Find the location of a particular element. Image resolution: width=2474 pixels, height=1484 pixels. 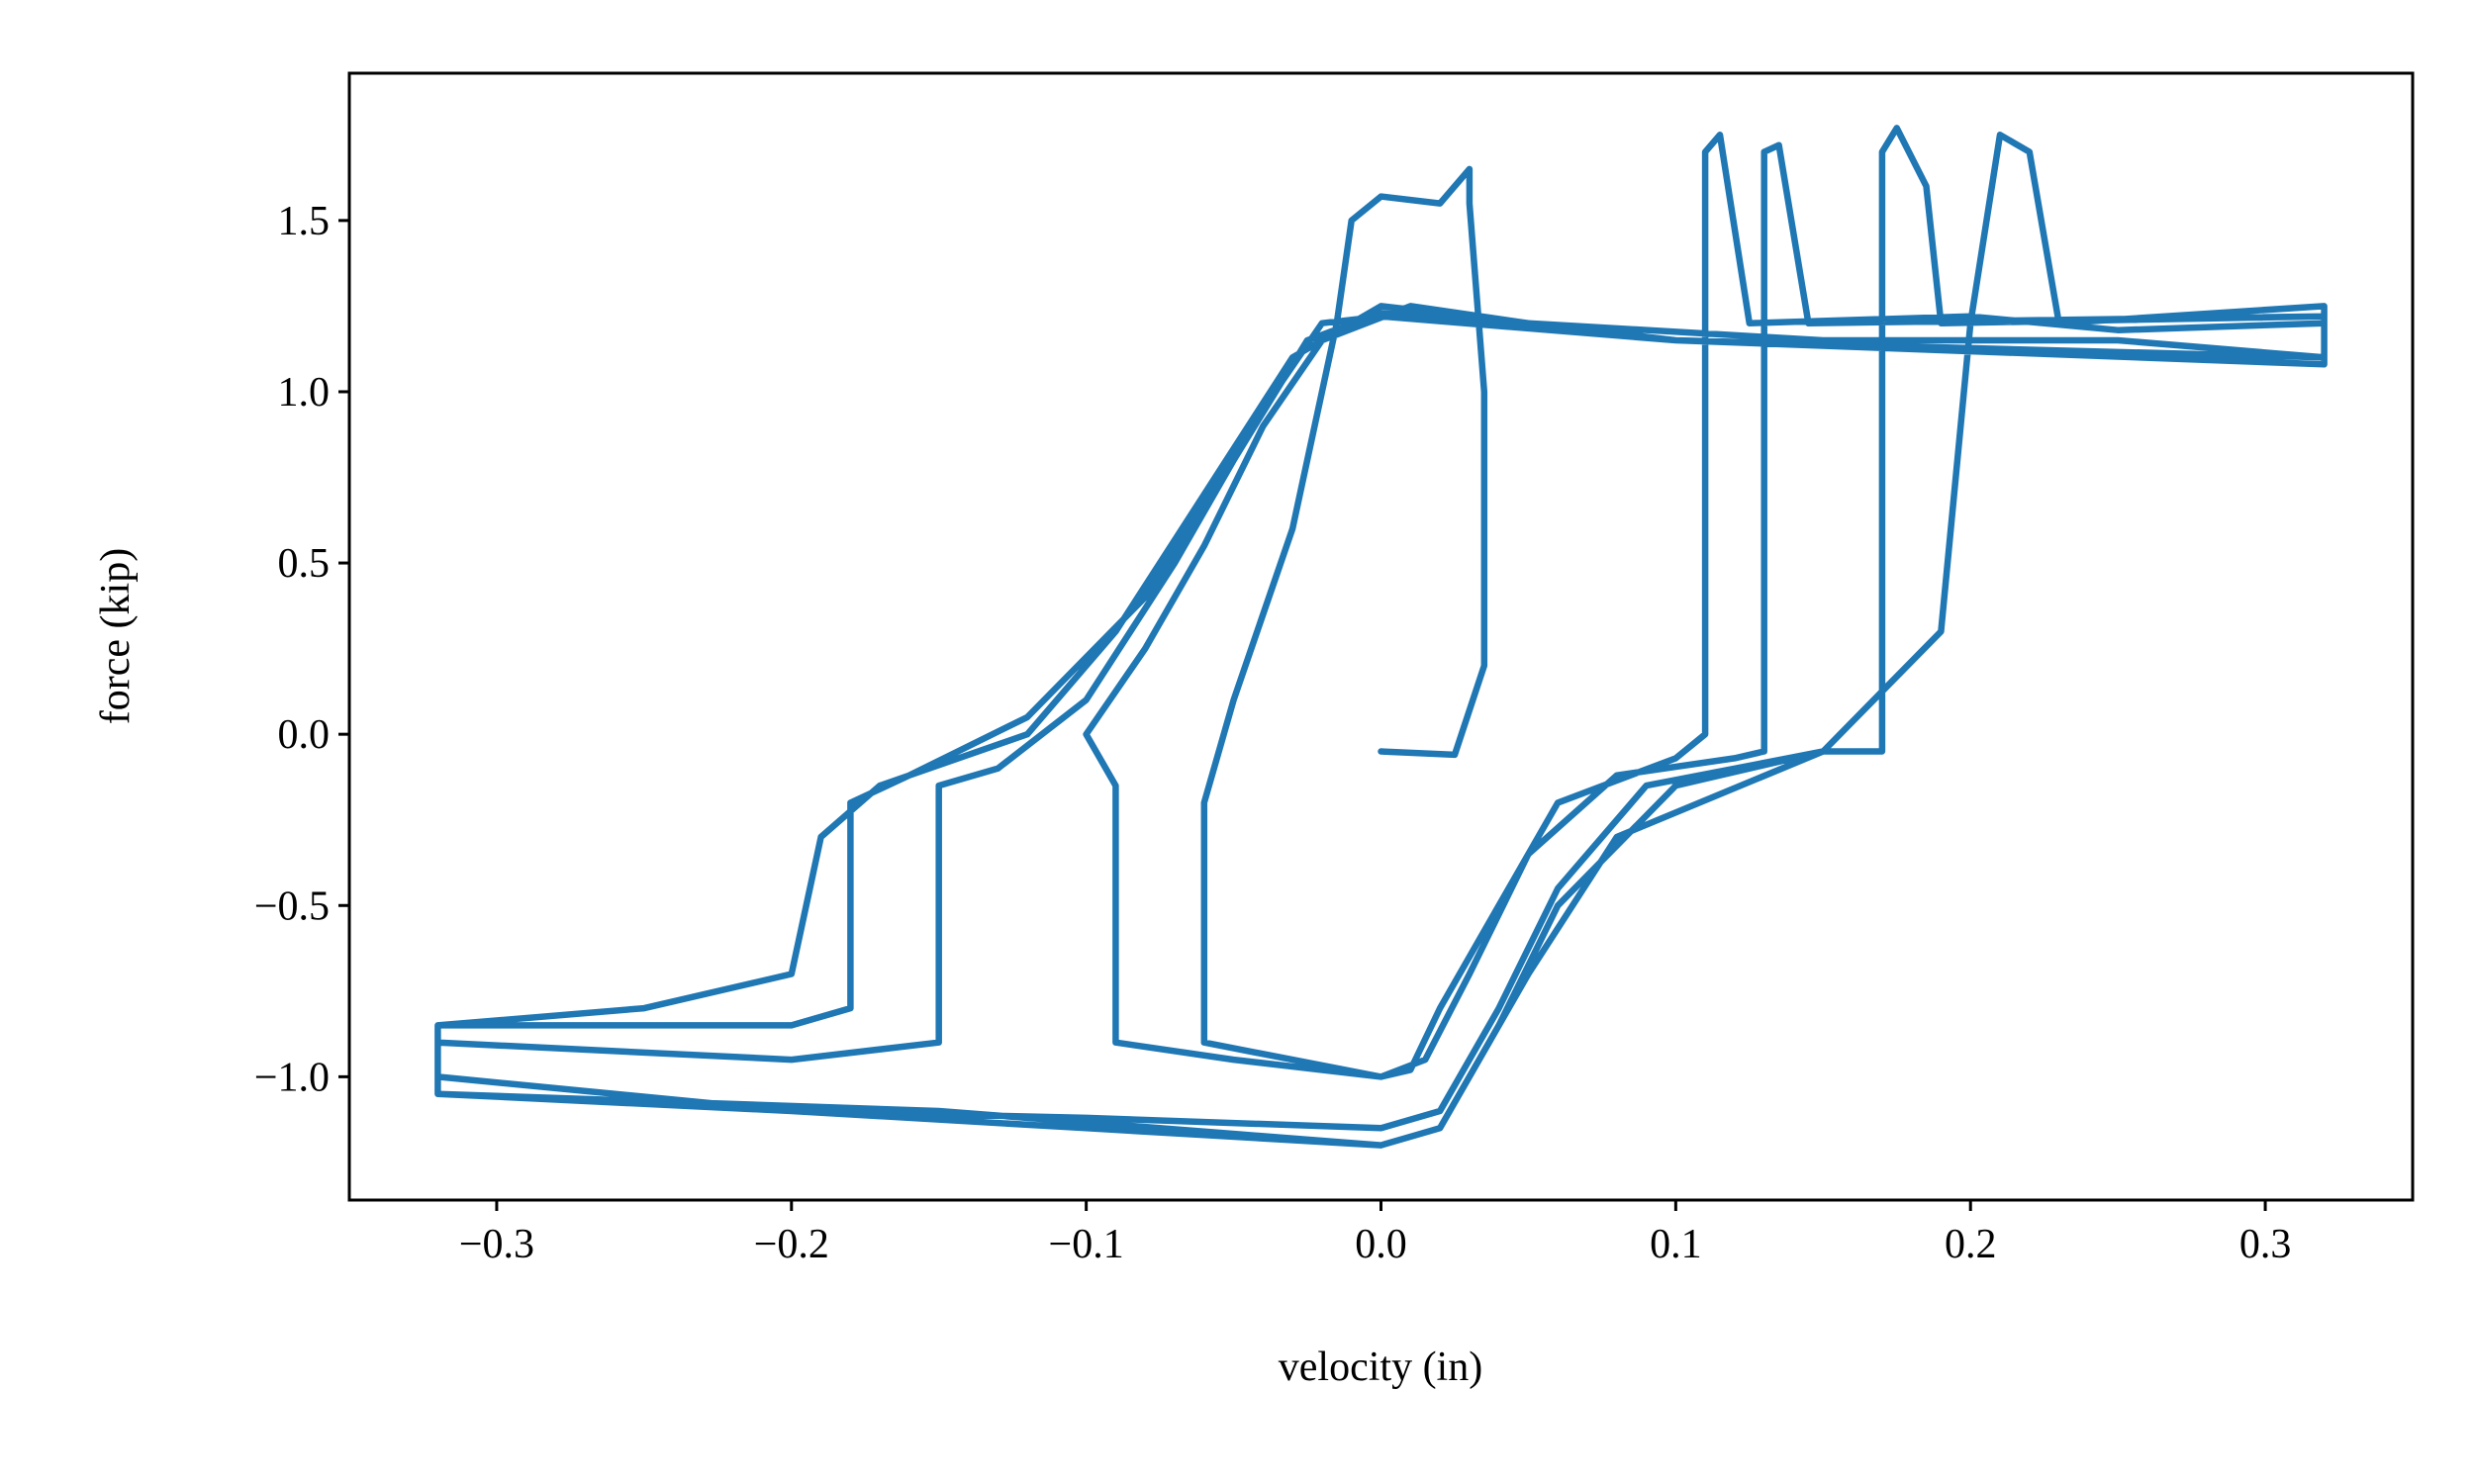

y-tick-label: 1.5 is located at coordinates (304, 221).